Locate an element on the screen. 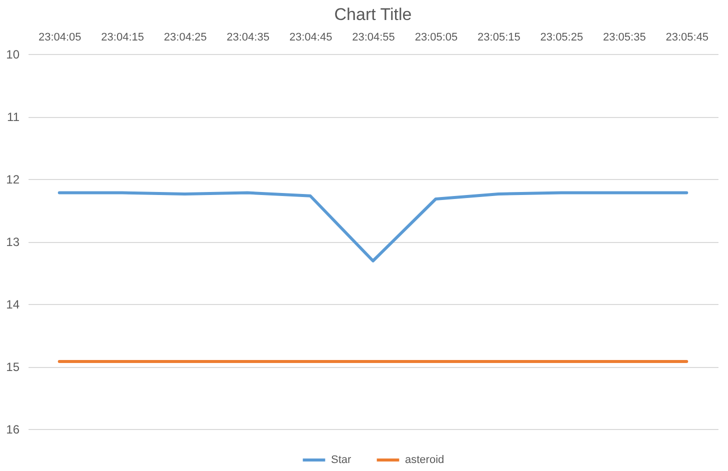 The height and width of the screenshot is (471, 728). y-tick-label: 16 is located at coordinates (13, 429).